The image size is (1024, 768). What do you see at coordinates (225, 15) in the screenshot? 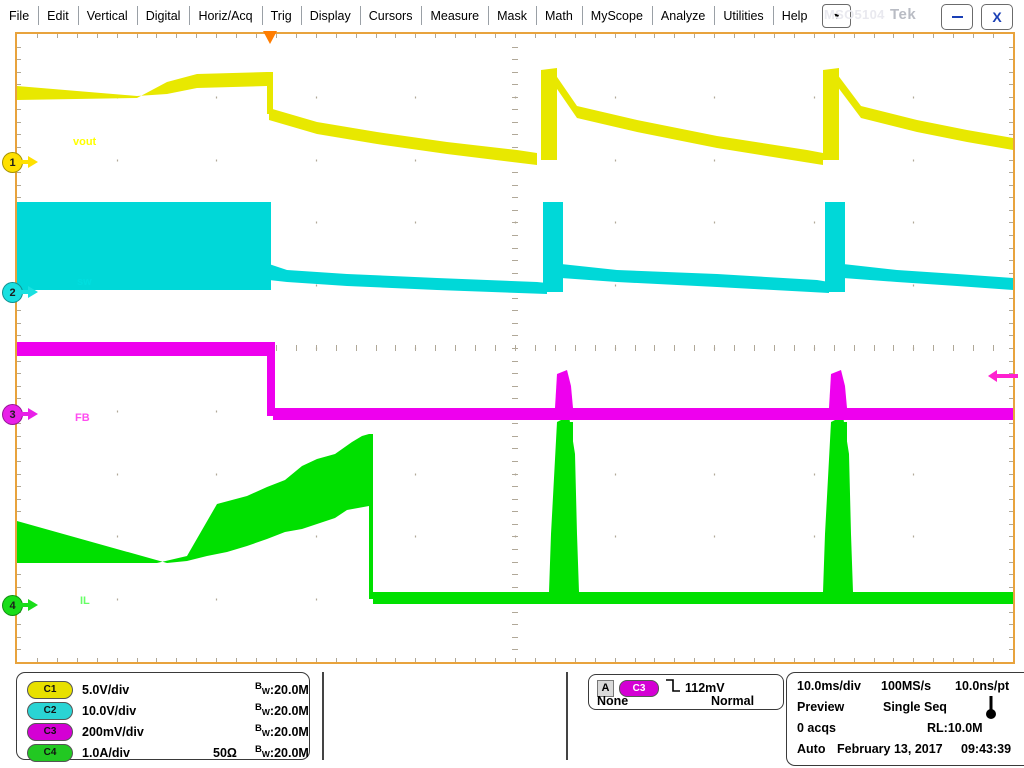
I see `menu-horiz-acq: Horiz/Acq` at bounding box center [225, 15].